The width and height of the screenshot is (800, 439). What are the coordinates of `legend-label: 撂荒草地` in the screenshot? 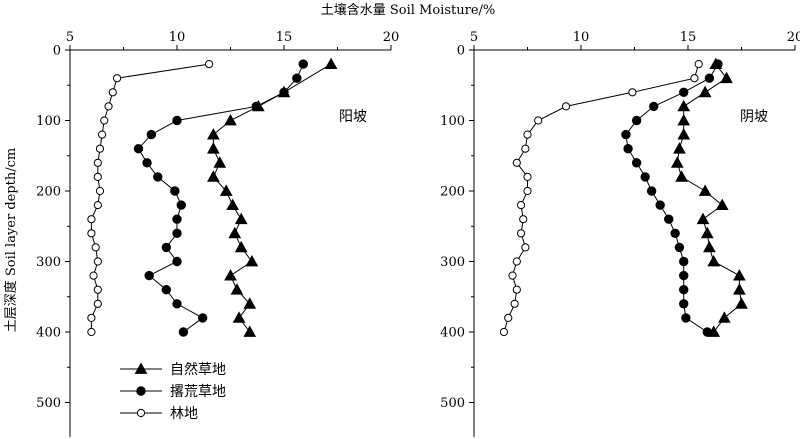 It's located at (198, 392).